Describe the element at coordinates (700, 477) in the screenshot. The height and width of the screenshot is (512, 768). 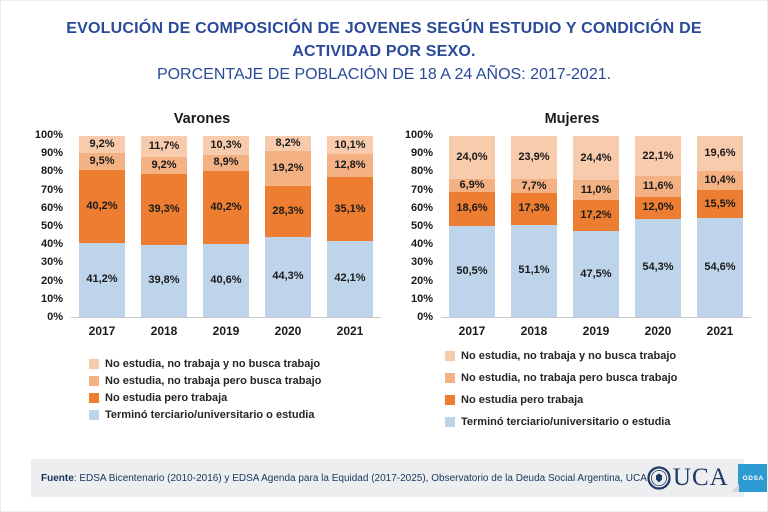
I see `uca-logo-text: UCA` at that location.